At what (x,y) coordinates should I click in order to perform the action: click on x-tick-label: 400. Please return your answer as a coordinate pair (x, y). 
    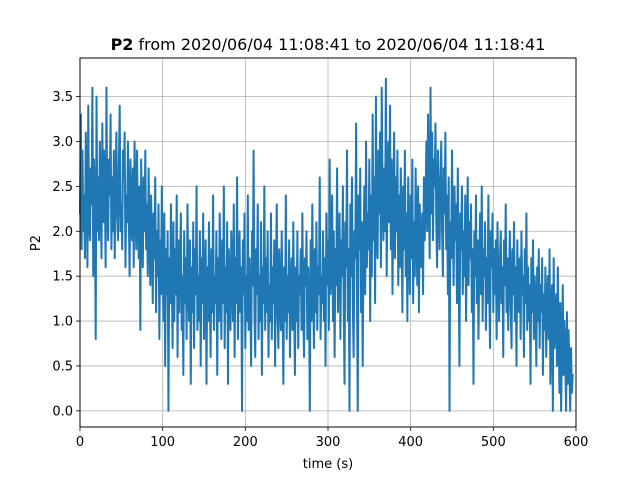
    Looking at the image, I should click on (410, 442).